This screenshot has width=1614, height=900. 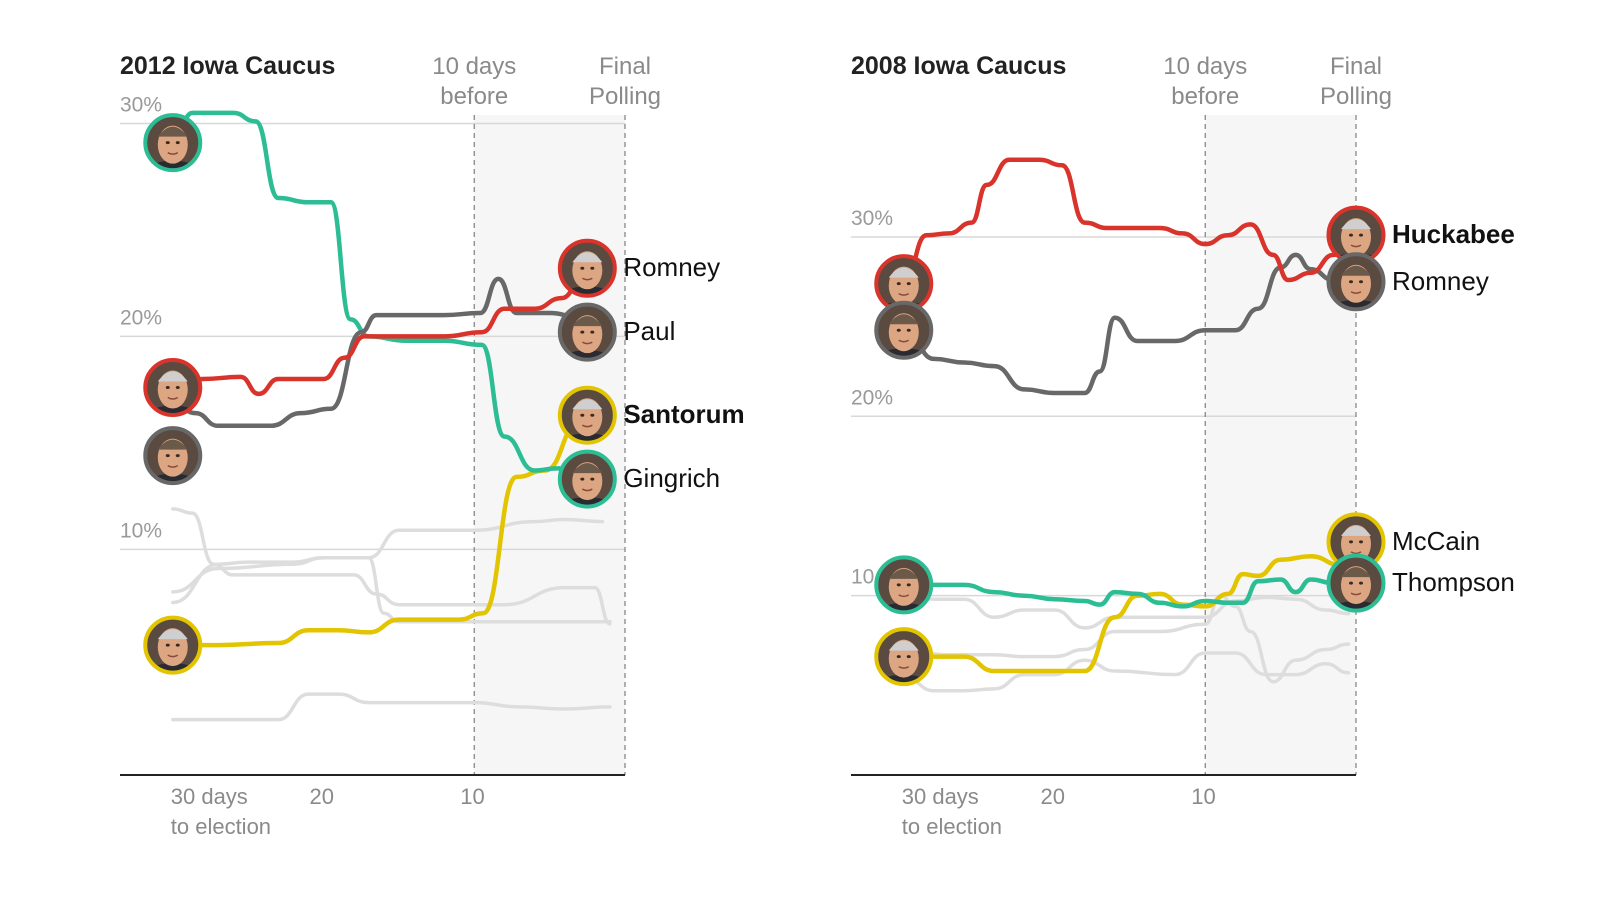 What do you see at coordinates (1356, 583) in the screenshot?
I see `portrait-end-thompson-2008` at bounding box center [1356, 583].